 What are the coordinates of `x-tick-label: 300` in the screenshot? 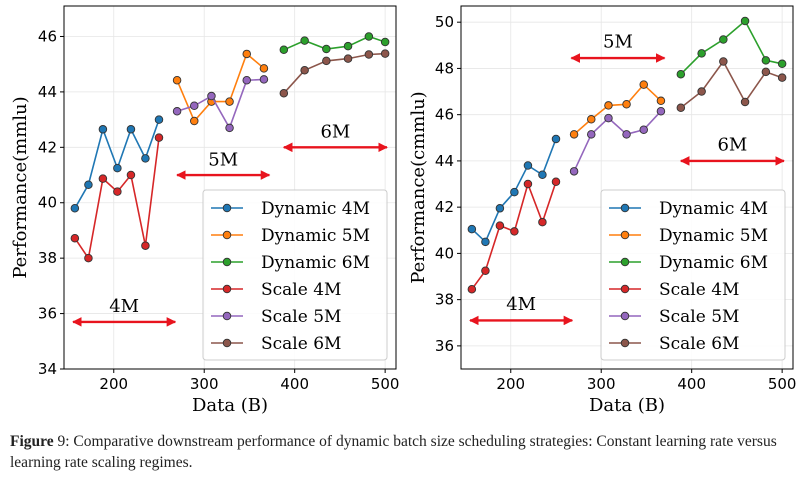 It's located at (601, 384).